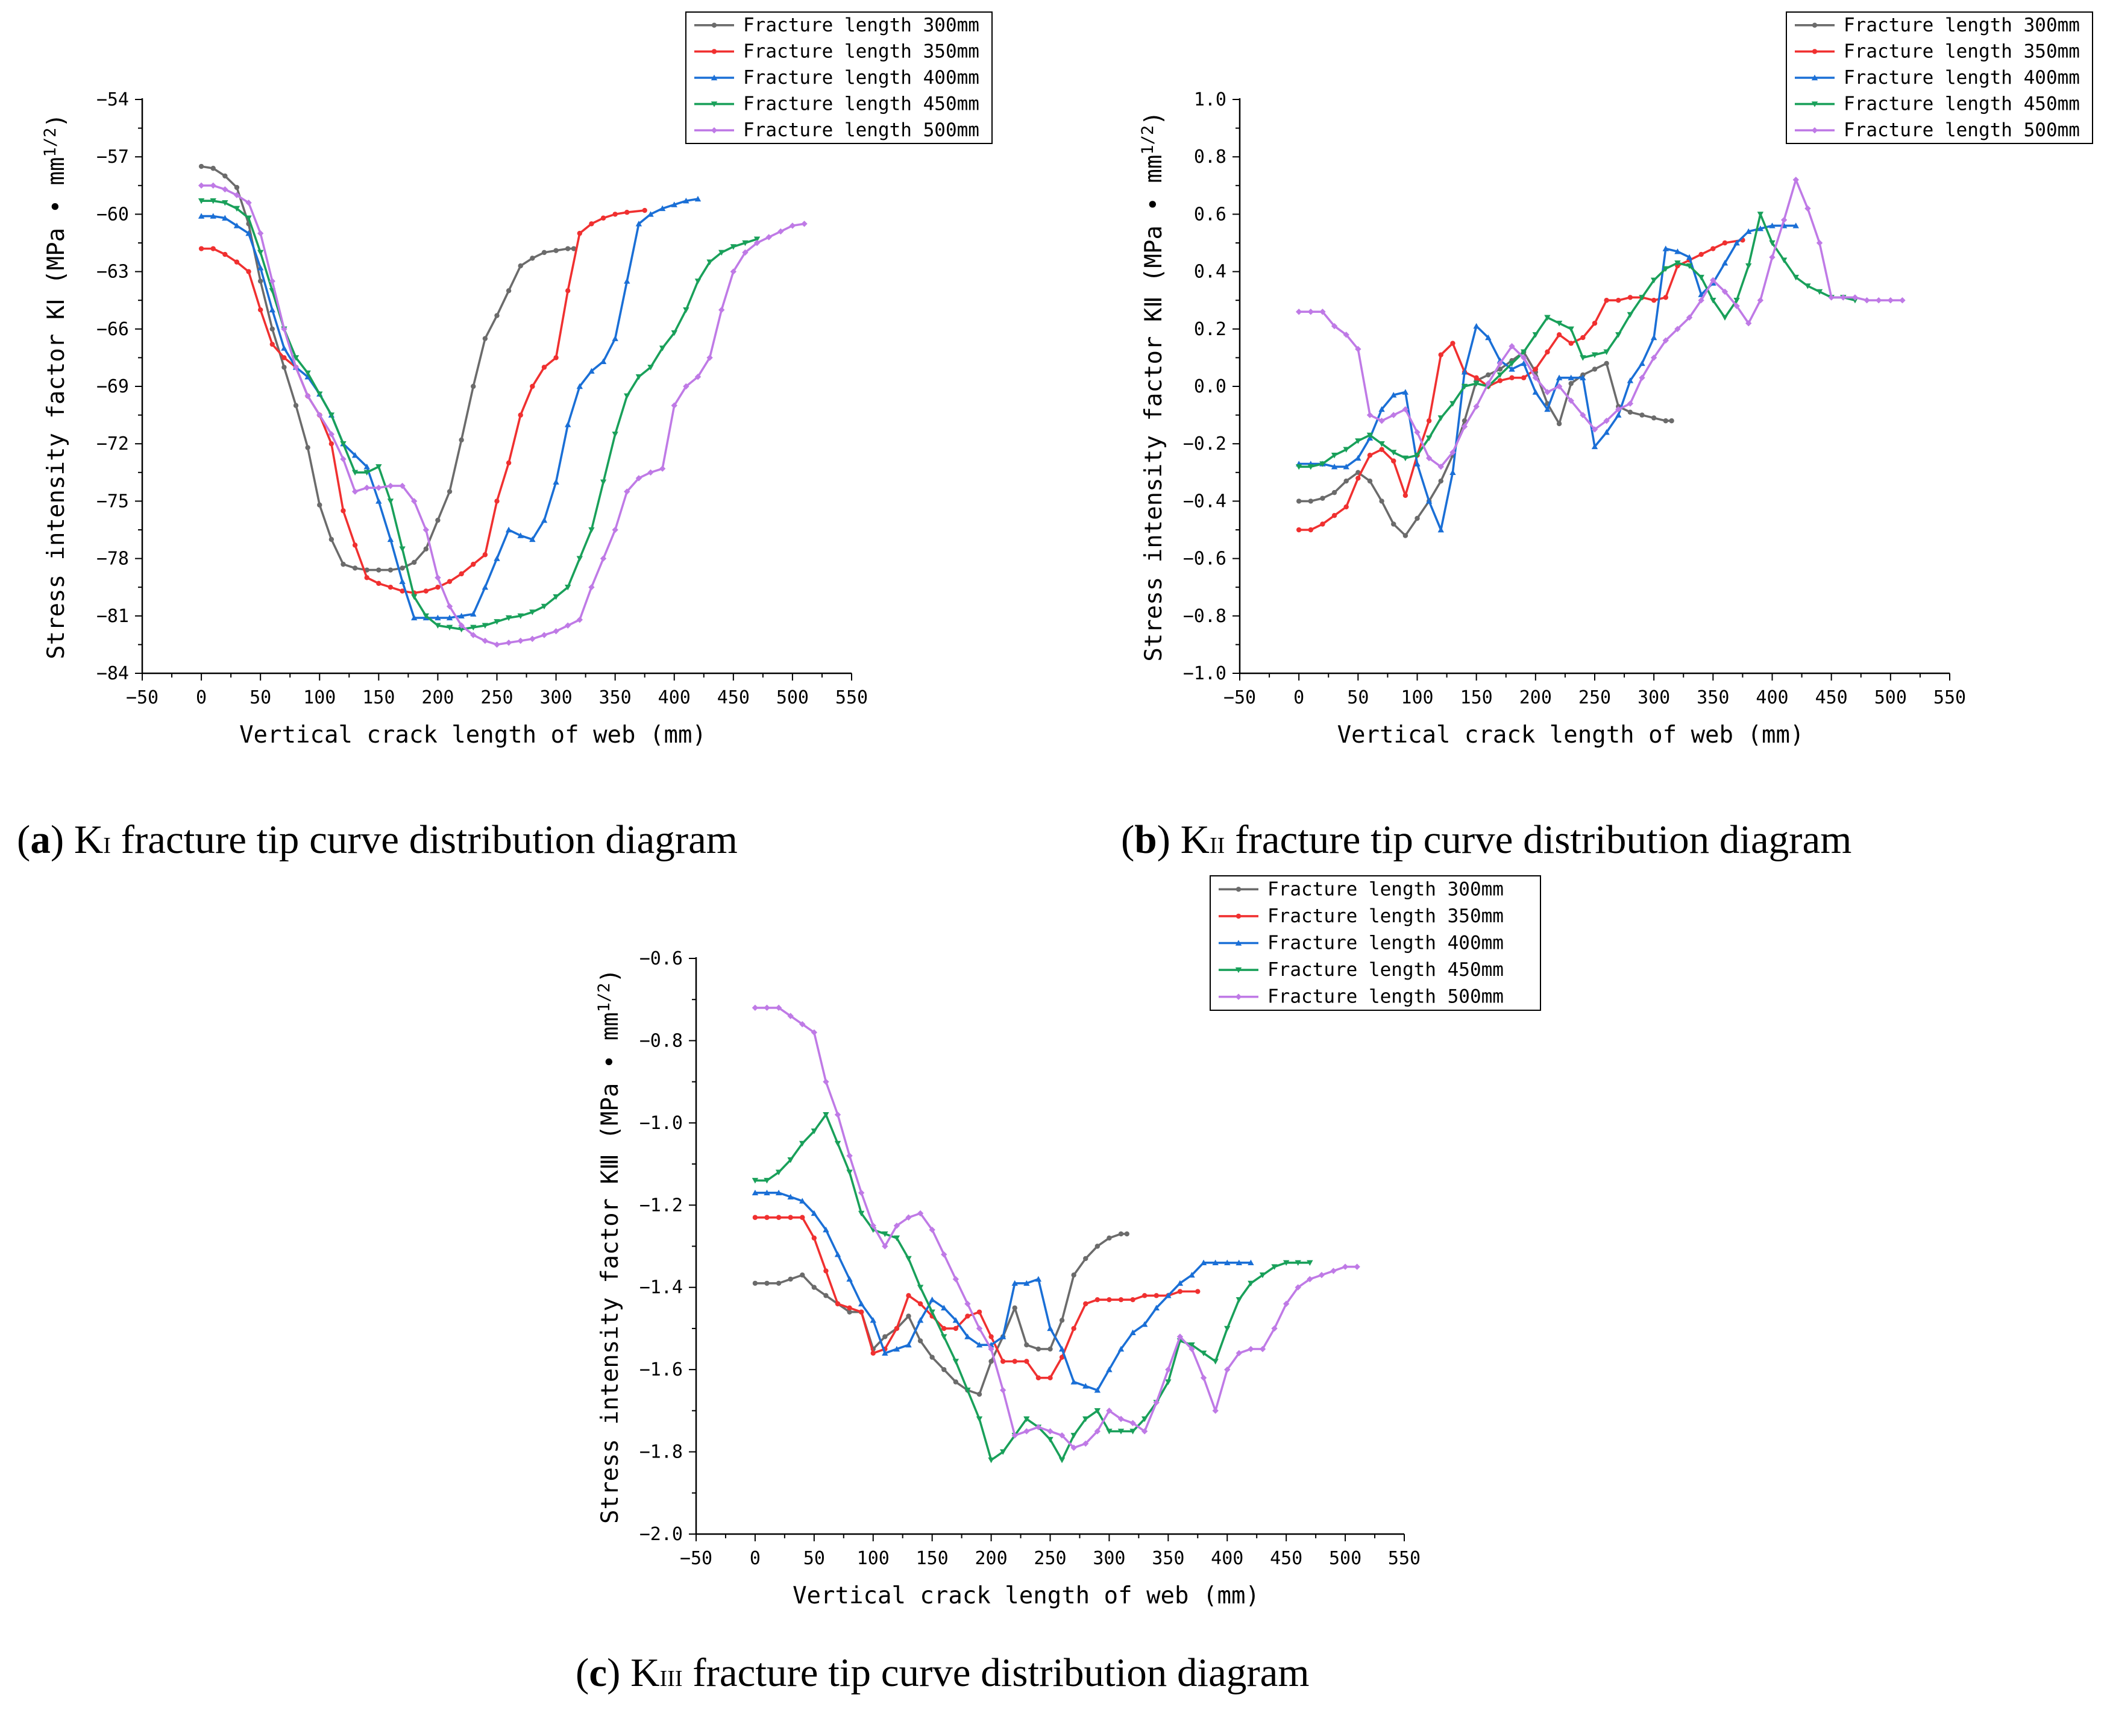  I want to click on y-tick-label: −1.6, so click(661, 1369).